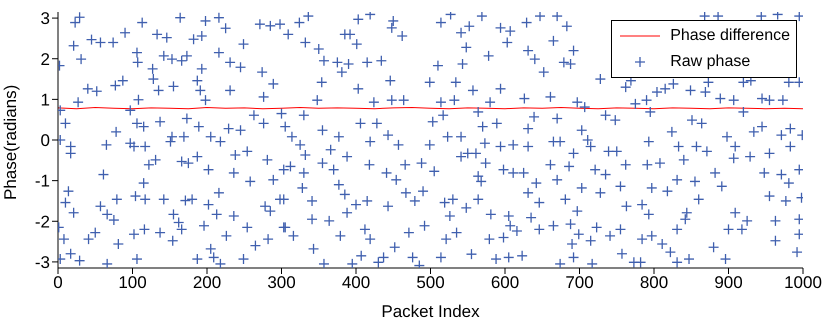 This screenshot has height=321, width=830. I want to click on y-tick-label: 0, so click(45, 140).